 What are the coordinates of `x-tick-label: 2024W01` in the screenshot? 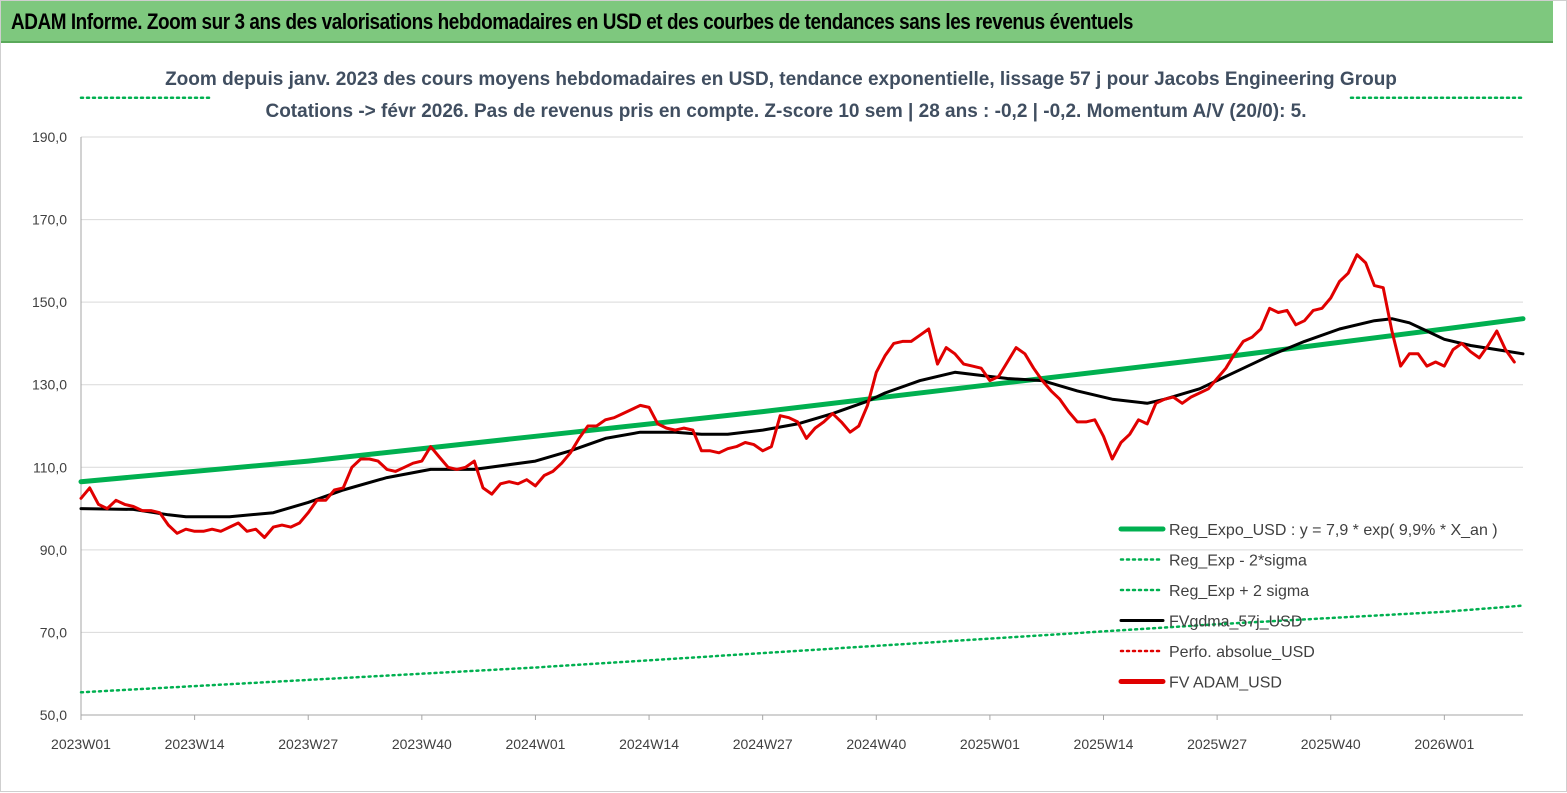 It's located at (535, 744).